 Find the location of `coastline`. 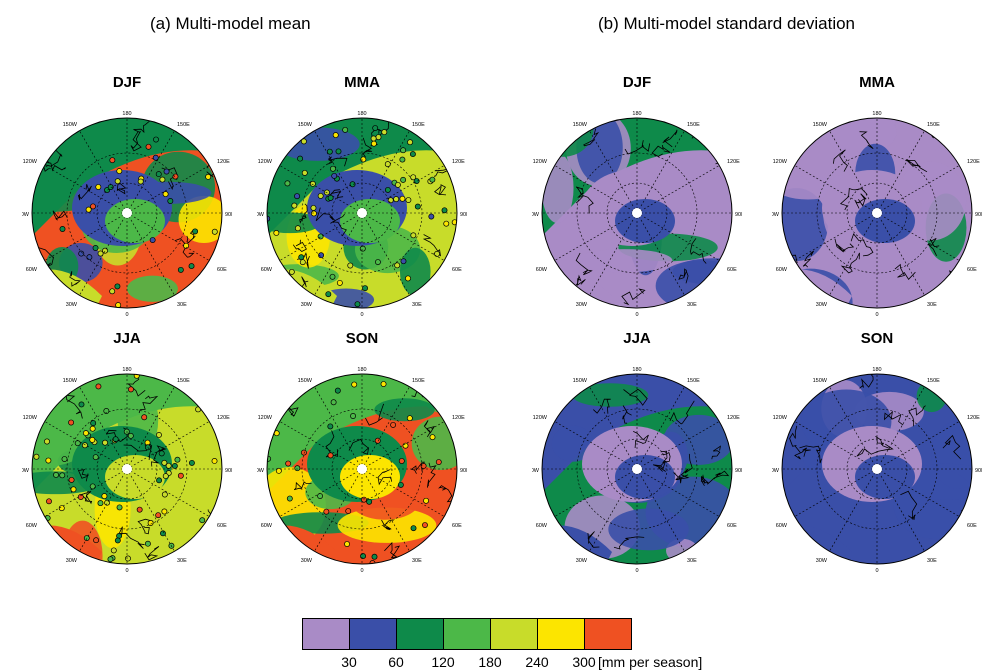

coastline is located at coordinates (658, 469).